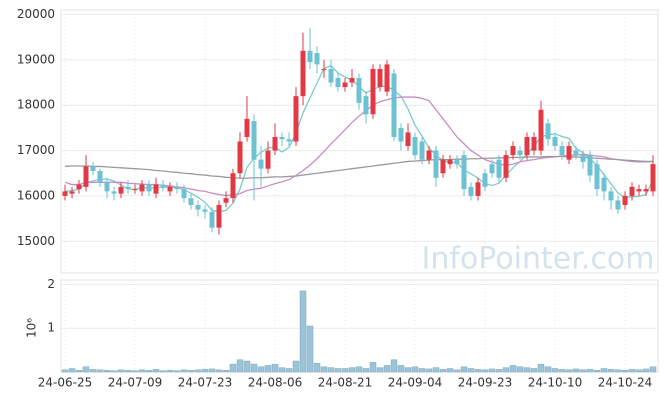  What do you see at coordinates (205, 383) in the screenshot?
I see `x-tick-label: 24-07-23` at bounding box center [205, 383].